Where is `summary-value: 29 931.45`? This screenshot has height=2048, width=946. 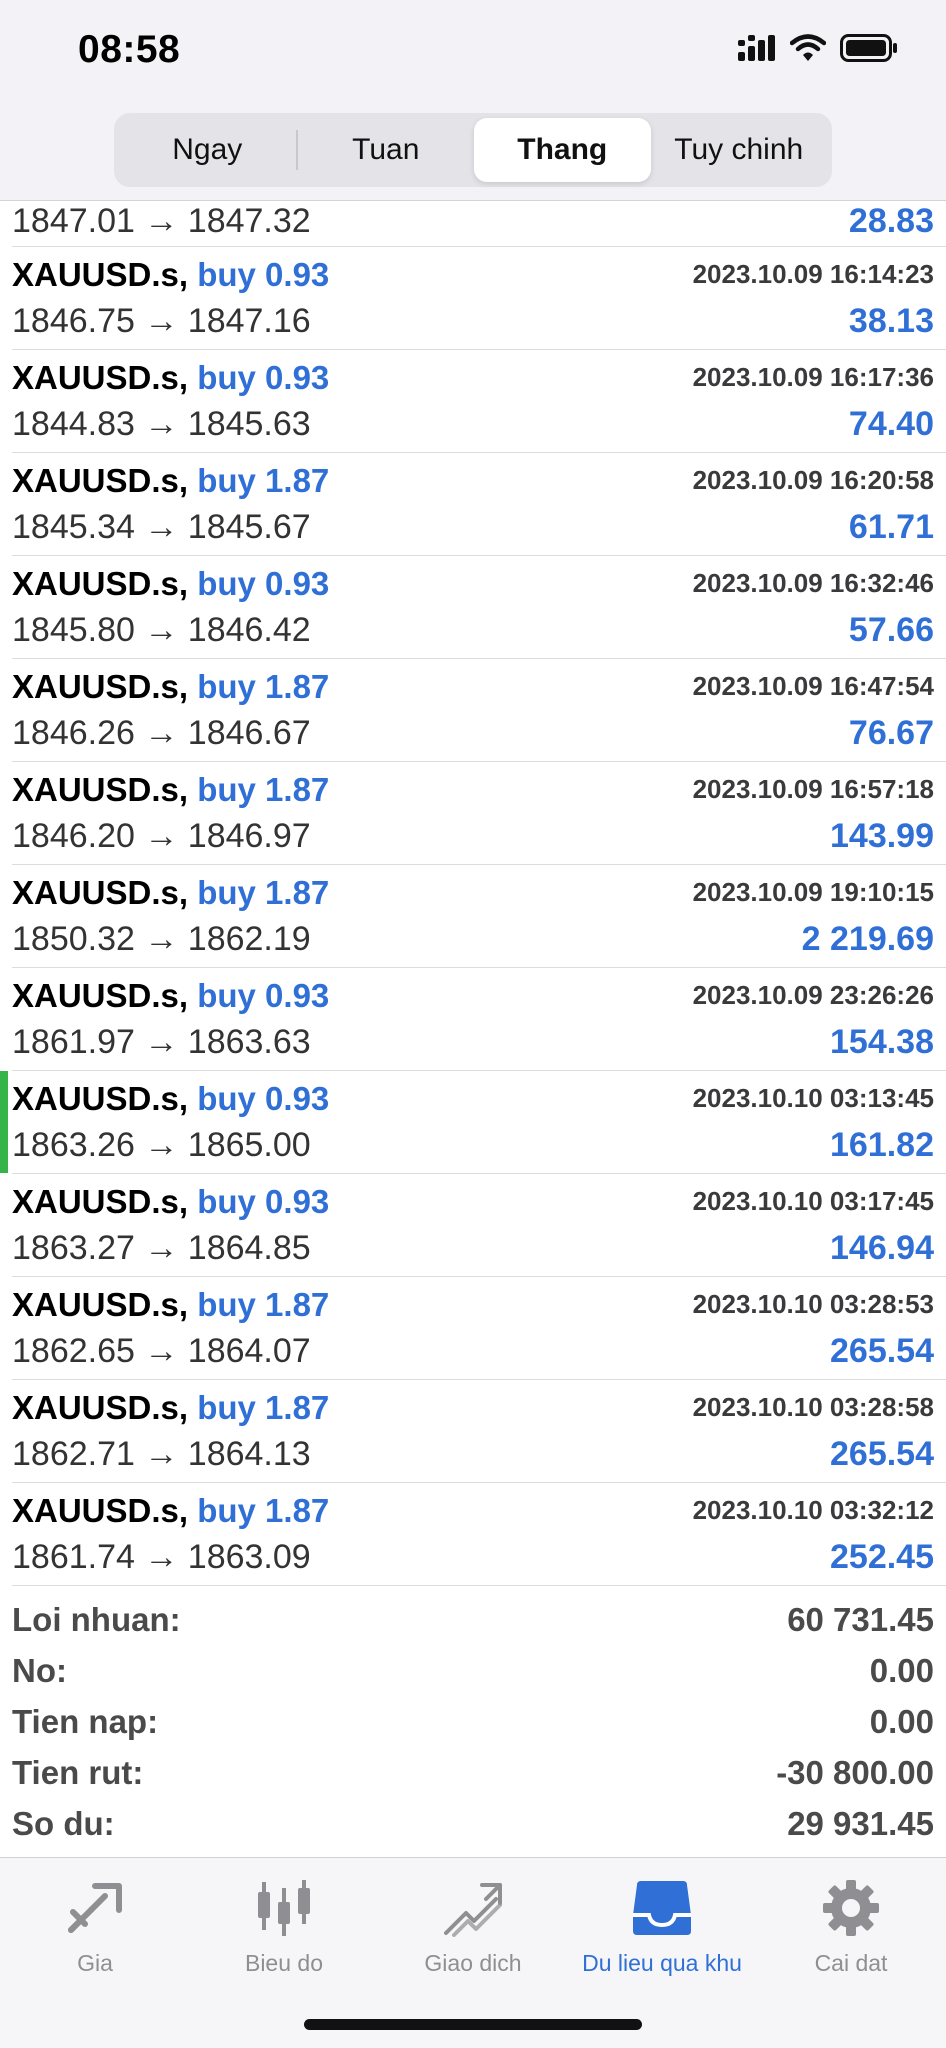
summary-value: 29 931.45 is located at coordinates (860, 1823).